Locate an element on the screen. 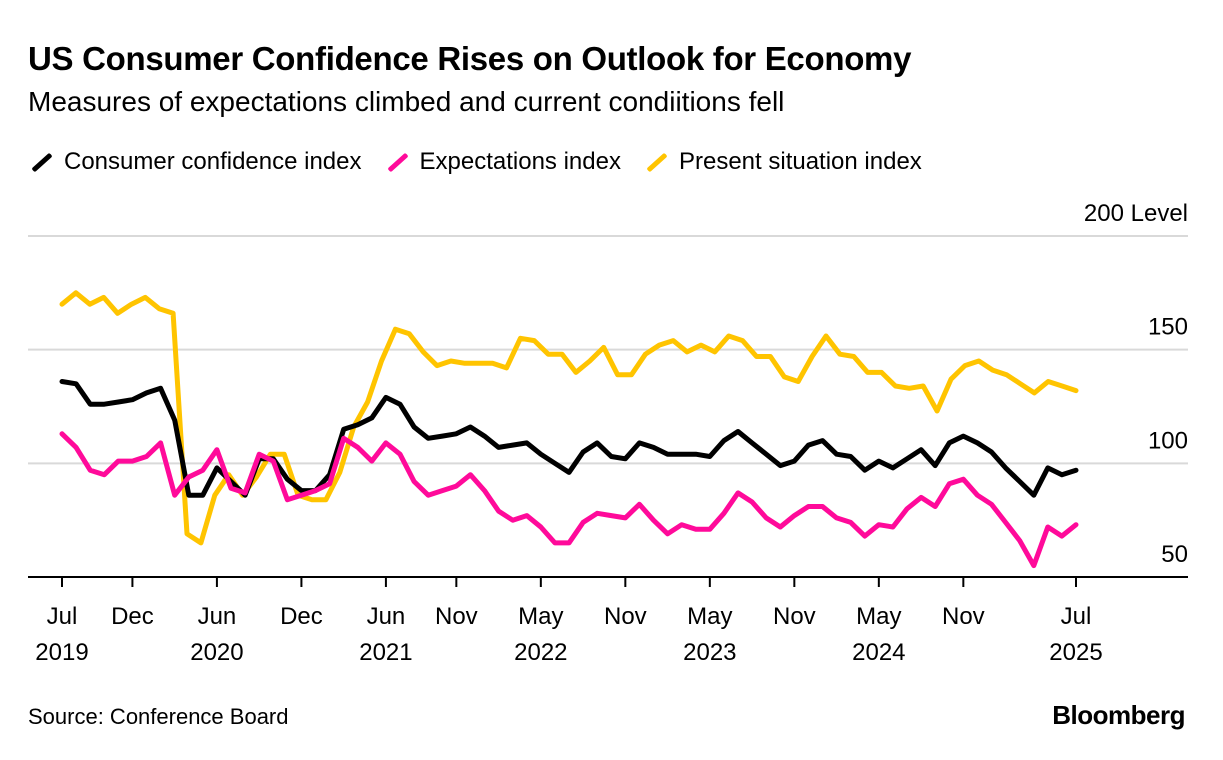 This screenshot has height=760, width=1223. legend-item-expectations: Expectations index is located at coordinates (502, 162).